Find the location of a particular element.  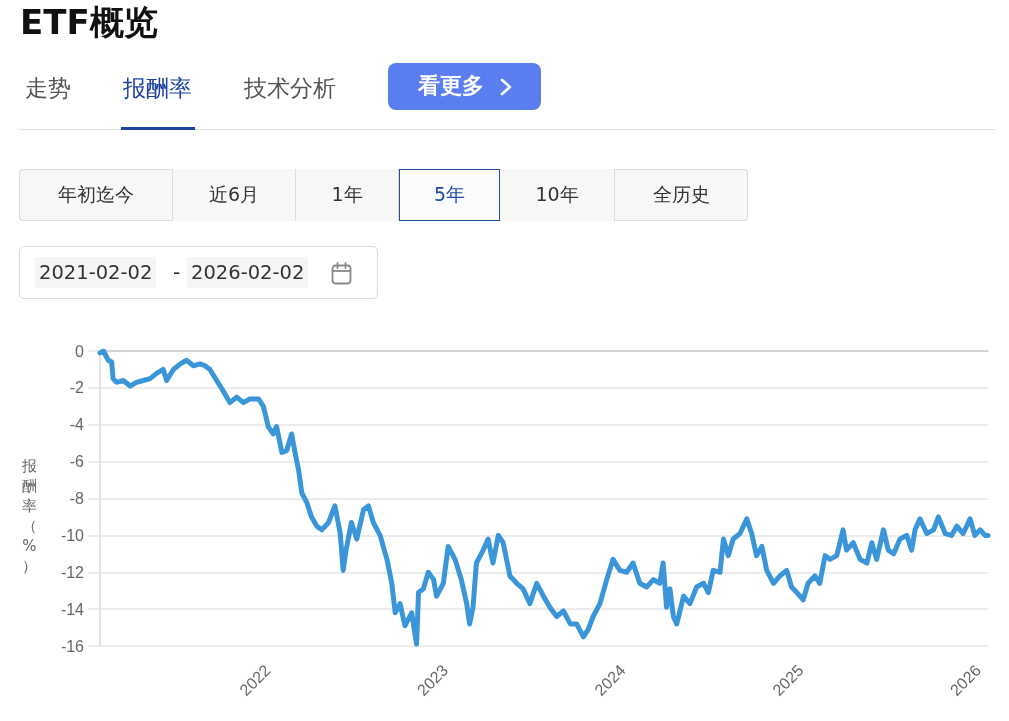

more-button: 看更多 is located at coordinates (464, 86).